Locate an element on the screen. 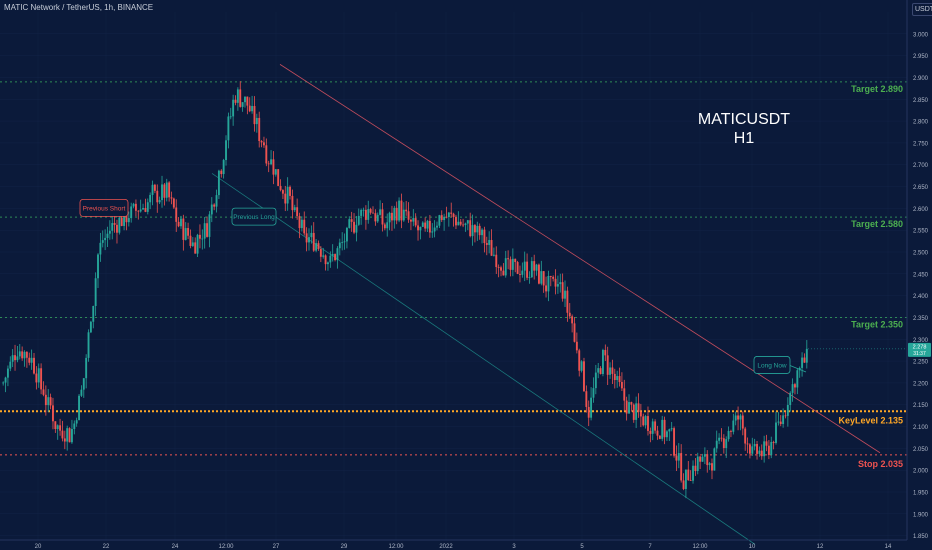 This screenshot has height=550, width=932. annotation-box is located at coordinates (772, 365).